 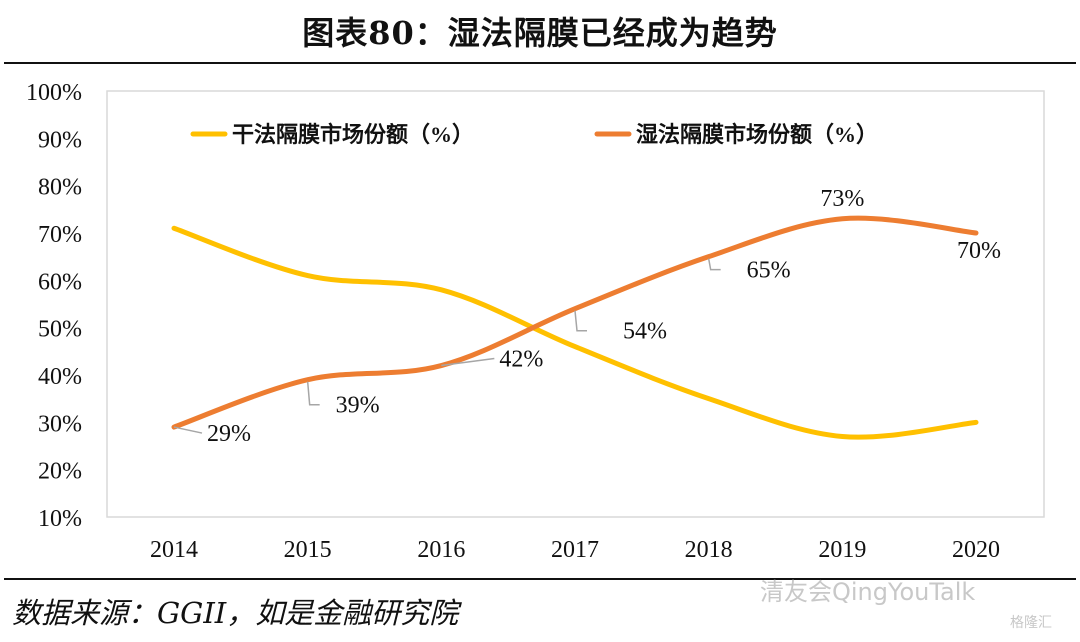 I want to click on x-tick-label: 2016, so click(x=441, y=550).